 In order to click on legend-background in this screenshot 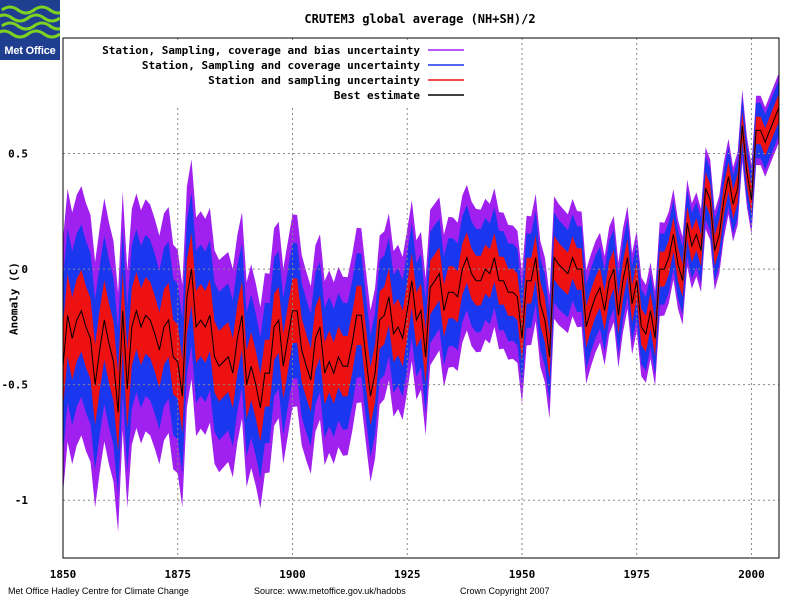, I will do `click(268, 73)`.